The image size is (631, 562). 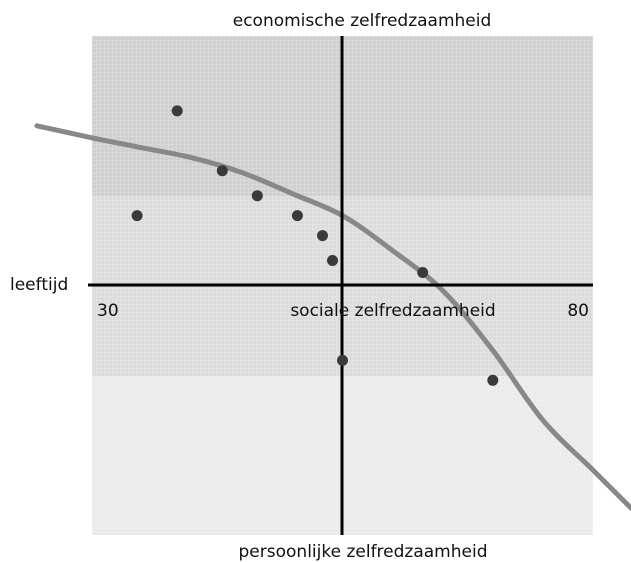 What do you see at coordinates (108, 311) in the screenshot?
I see `x-tick-label-min: 30` at bounding box center [108, 311].